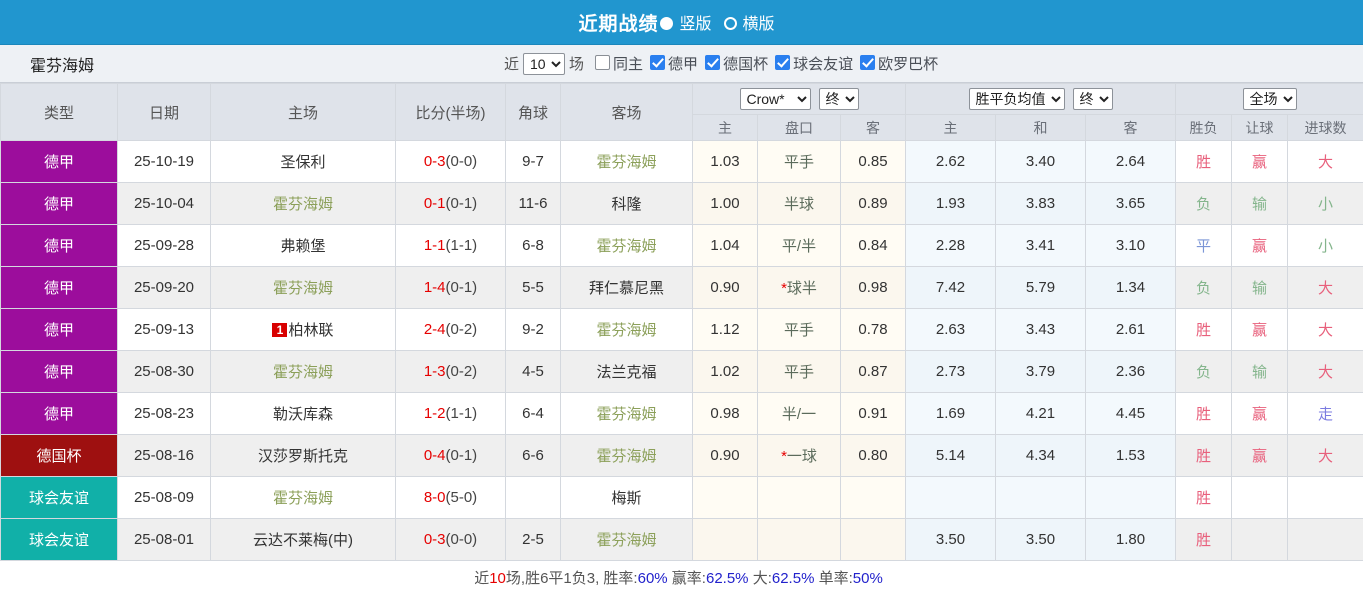 The width and height of the screenshot is (1363, 593). What do you see at coordinates (164, 456) in the screenshot?
I see `match-date: 25-08-16` at bounding box center [164, 456].